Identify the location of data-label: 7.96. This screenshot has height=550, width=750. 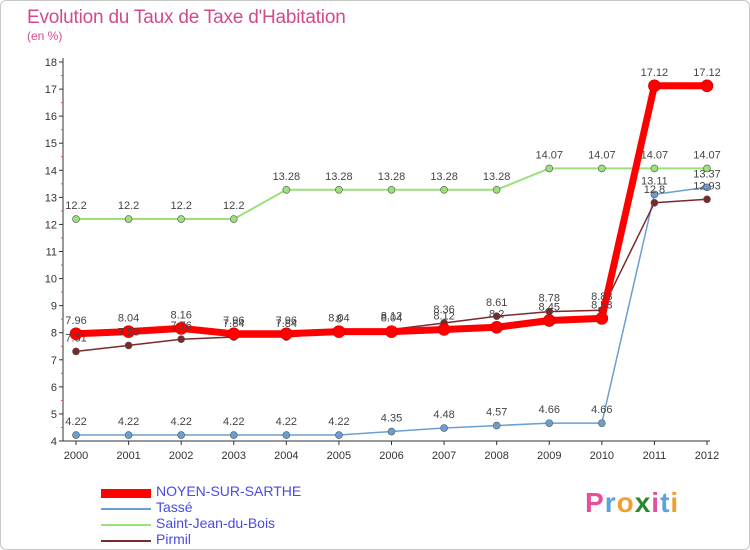
(75, 321).